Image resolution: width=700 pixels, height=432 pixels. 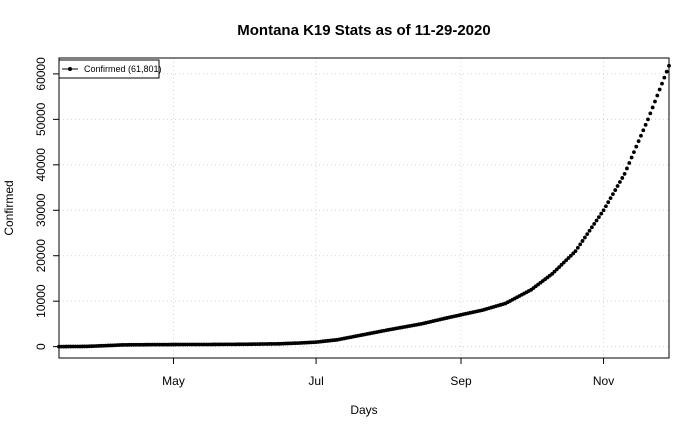 I want to click on y-tick-label: 30000, so click(x=41, y=210).